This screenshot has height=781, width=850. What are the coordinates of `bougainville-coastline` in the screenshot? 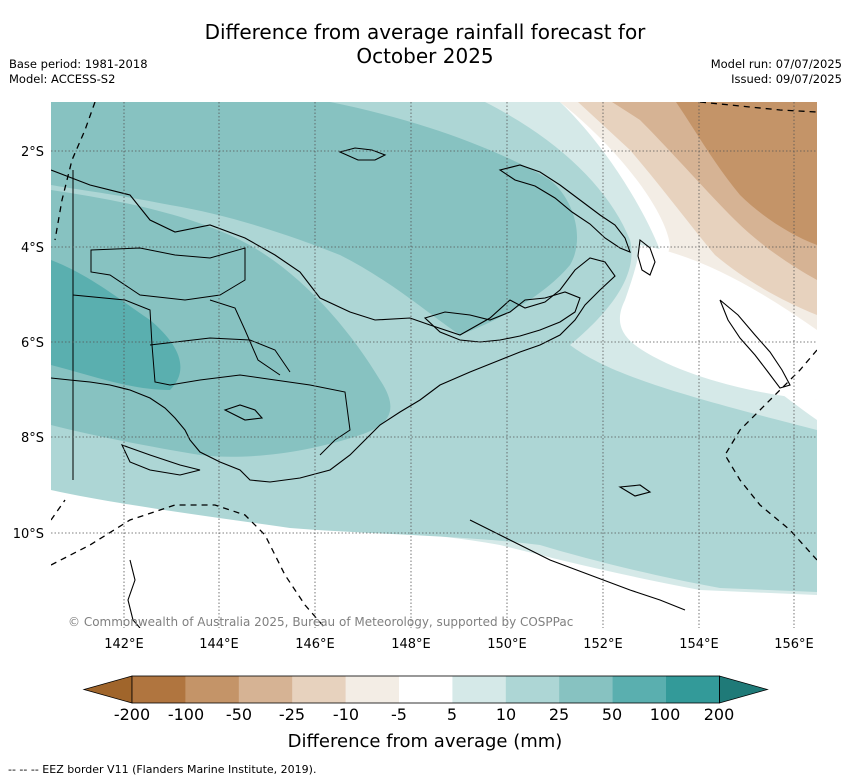 It's located at (646, 257).